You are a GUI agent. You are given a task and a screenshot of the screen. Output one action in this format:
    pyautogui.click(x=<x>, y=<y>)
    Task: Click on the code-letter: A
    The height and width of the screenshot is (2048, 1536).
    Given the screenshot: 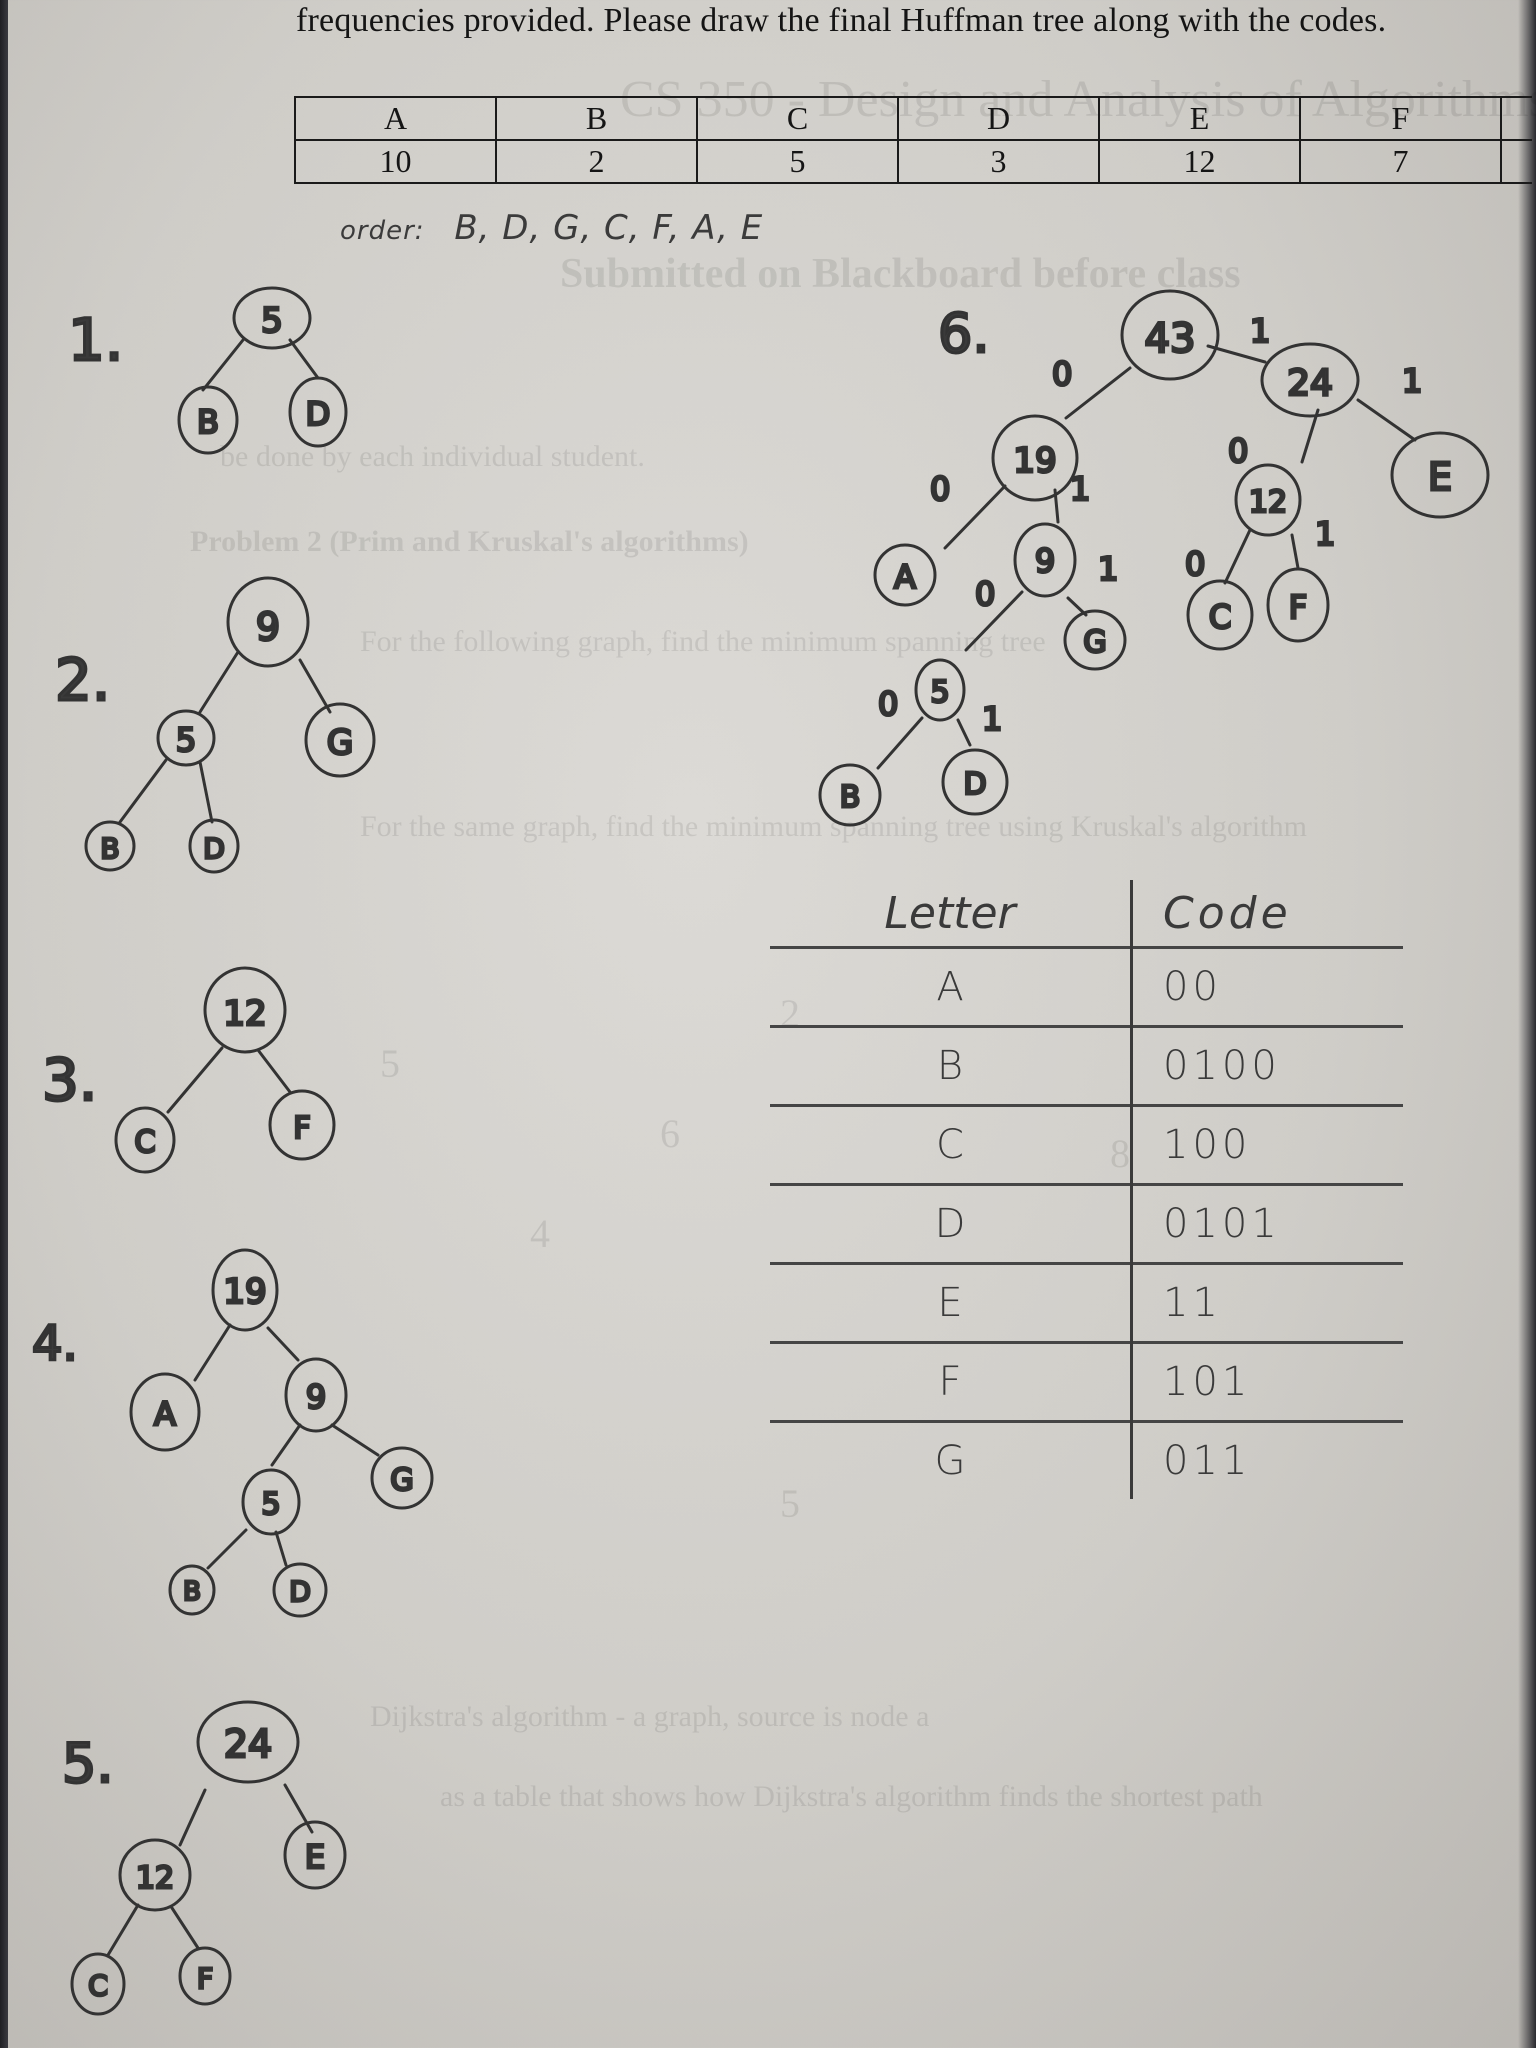 What is the action you would take?
    pyautogui.click(x=951, y=987)
    